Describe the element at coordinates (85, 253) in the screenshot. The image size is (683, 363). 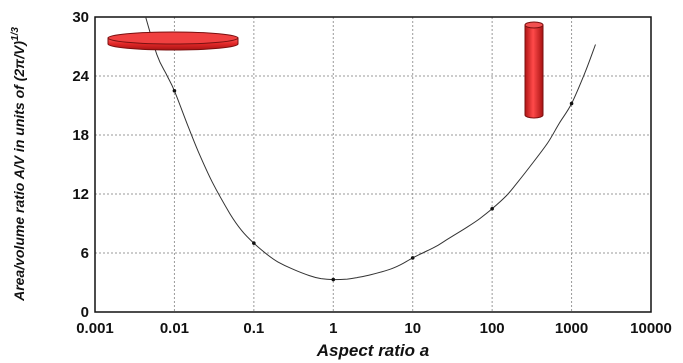
I see `y-tick-label: 6` at that location.